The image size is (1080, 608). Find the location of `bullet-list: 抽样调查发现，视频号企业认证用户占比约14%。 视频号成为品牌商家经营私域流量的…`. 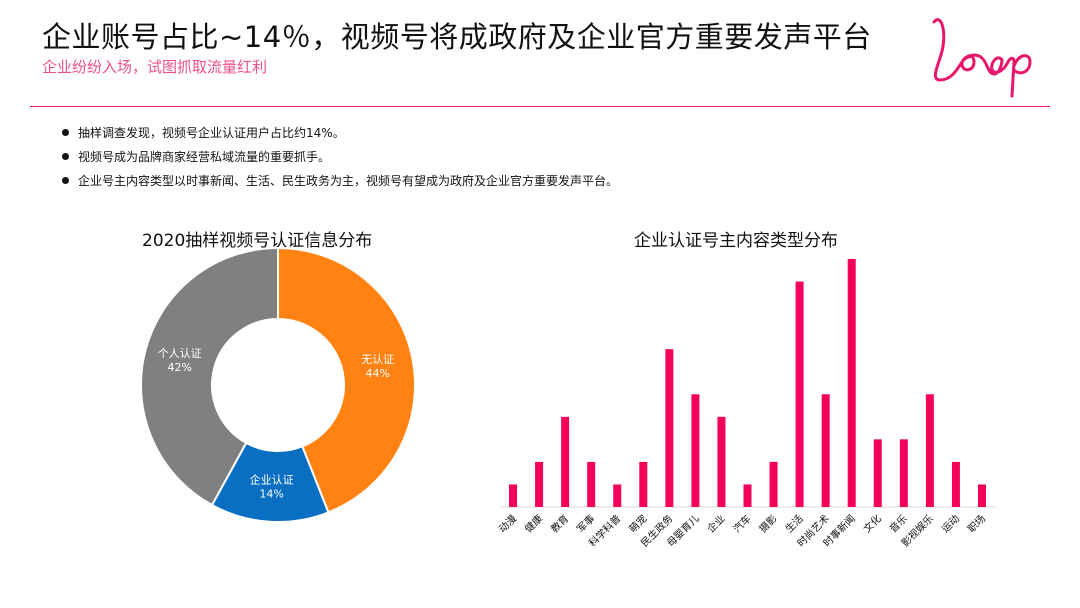

bullet-list: 抽样调查发现，视频号企业认证用户占比约14%。 视频号成为品牌商家经营私域流量的… is located at coordinates (340, 157).